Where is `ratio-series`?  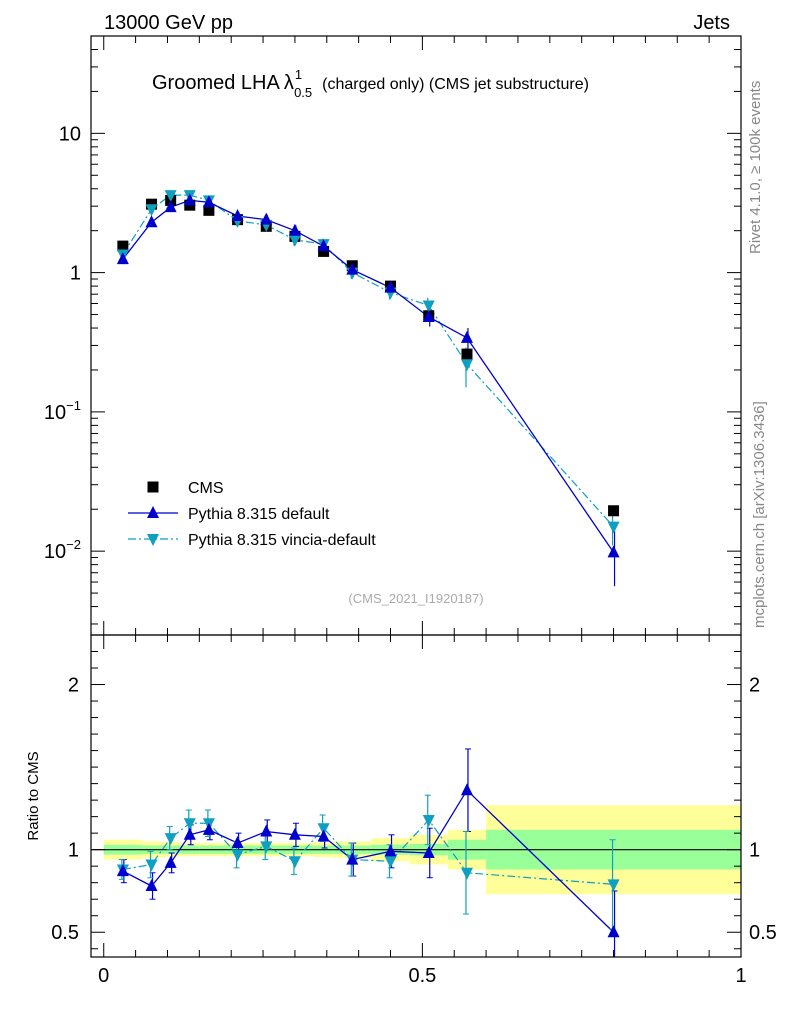 ratio-series is located at coordinates (368, 852).